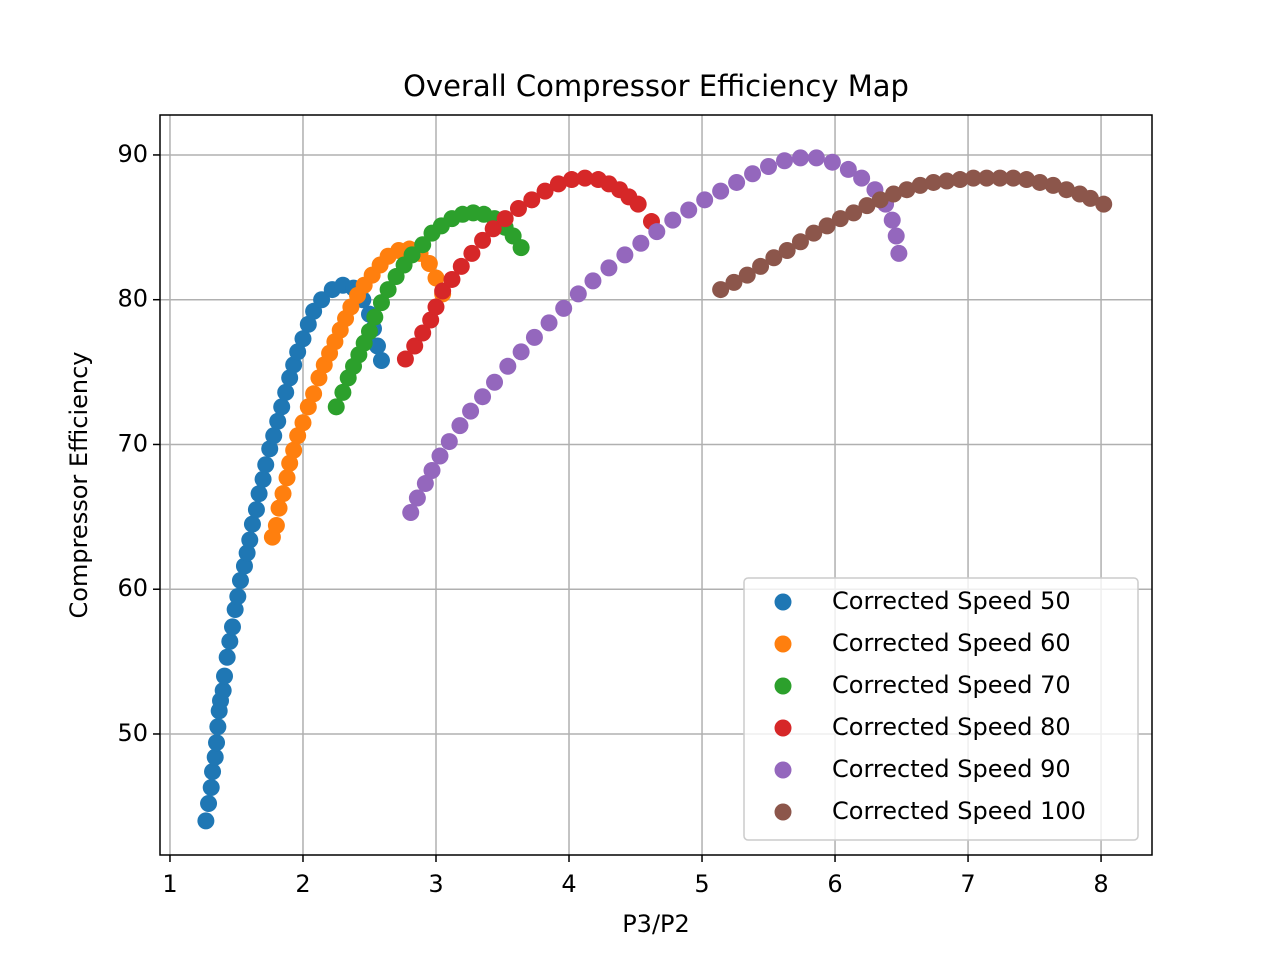  I want to click on x-tick-label: 8, so click(1100, 884).